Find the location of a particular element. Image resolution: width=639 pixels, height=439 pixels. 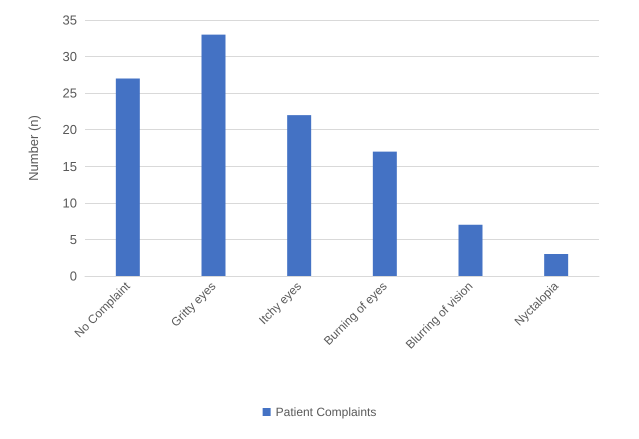

y-tick-label: 10 is located at coordinates (69, 202).